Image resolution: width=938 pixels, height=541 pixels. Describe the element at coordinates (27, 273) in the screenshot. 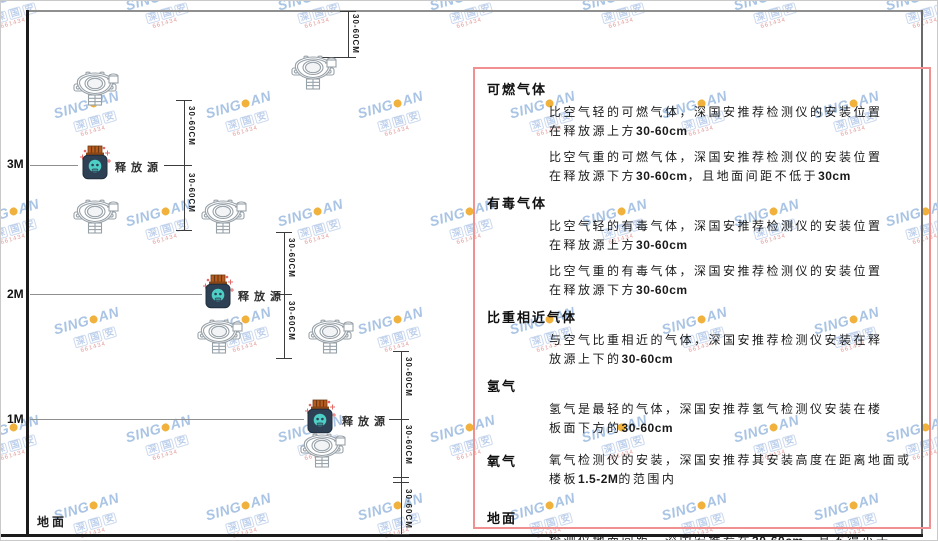

I see `wall-axis-line` at that location.